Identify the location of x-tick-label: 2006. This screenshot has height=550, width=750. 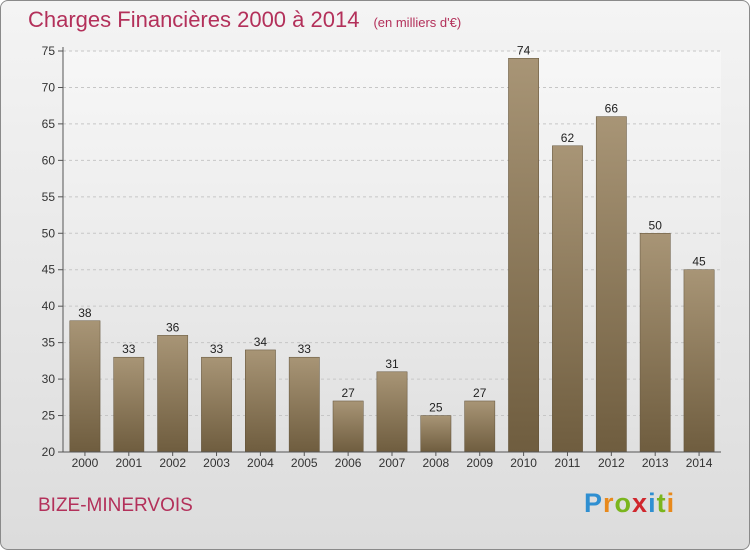
(348, 463).